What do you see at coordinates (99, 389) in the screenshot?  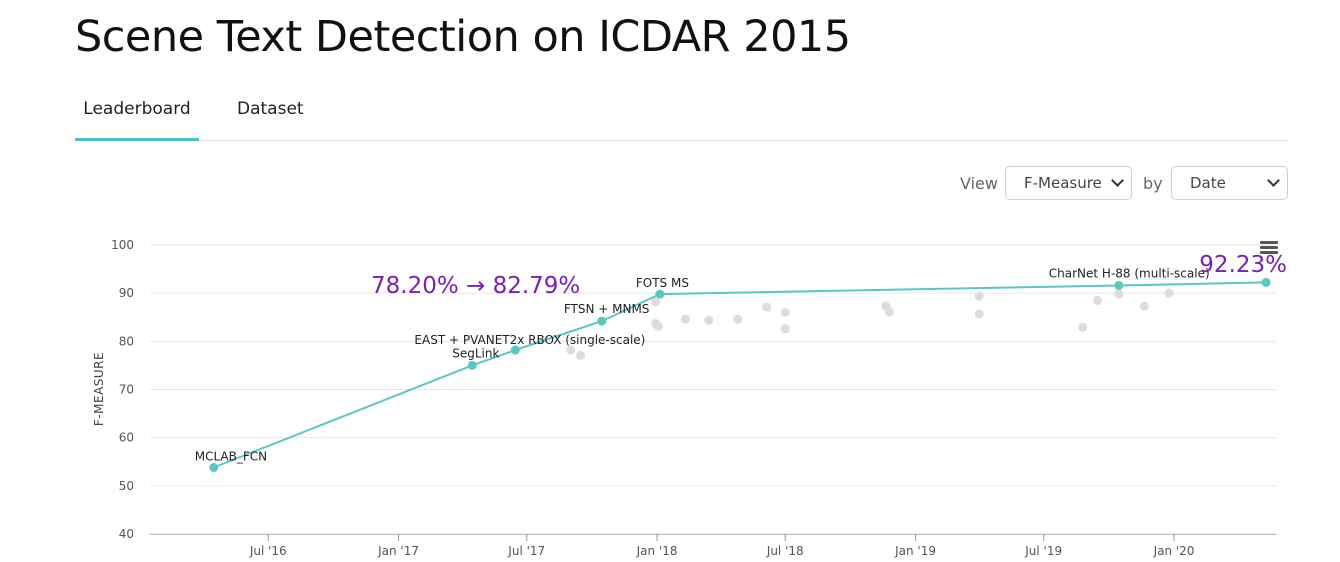 I see `y-axis-label: F-MEASURE` at bounding box center [99, 389].